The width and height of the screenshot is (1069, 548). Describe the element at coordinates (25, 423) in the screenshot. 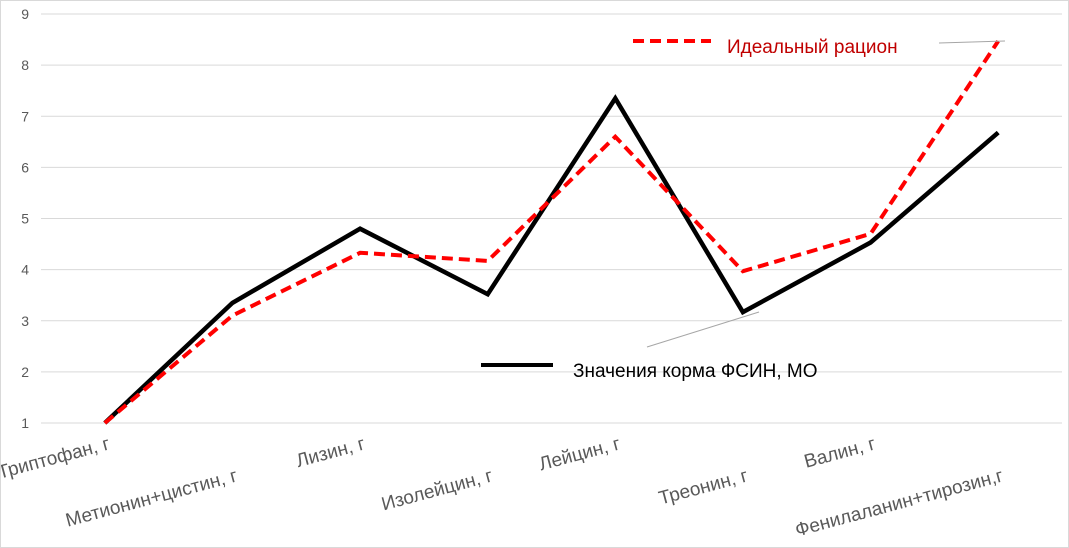

I see `y-tick-label: 1` at that location.